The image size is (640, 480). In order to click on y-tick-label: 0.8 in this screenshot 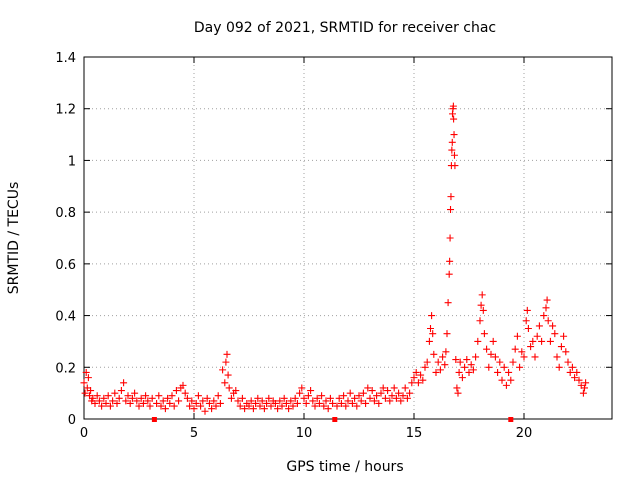, I will do `click(65, 213)`.